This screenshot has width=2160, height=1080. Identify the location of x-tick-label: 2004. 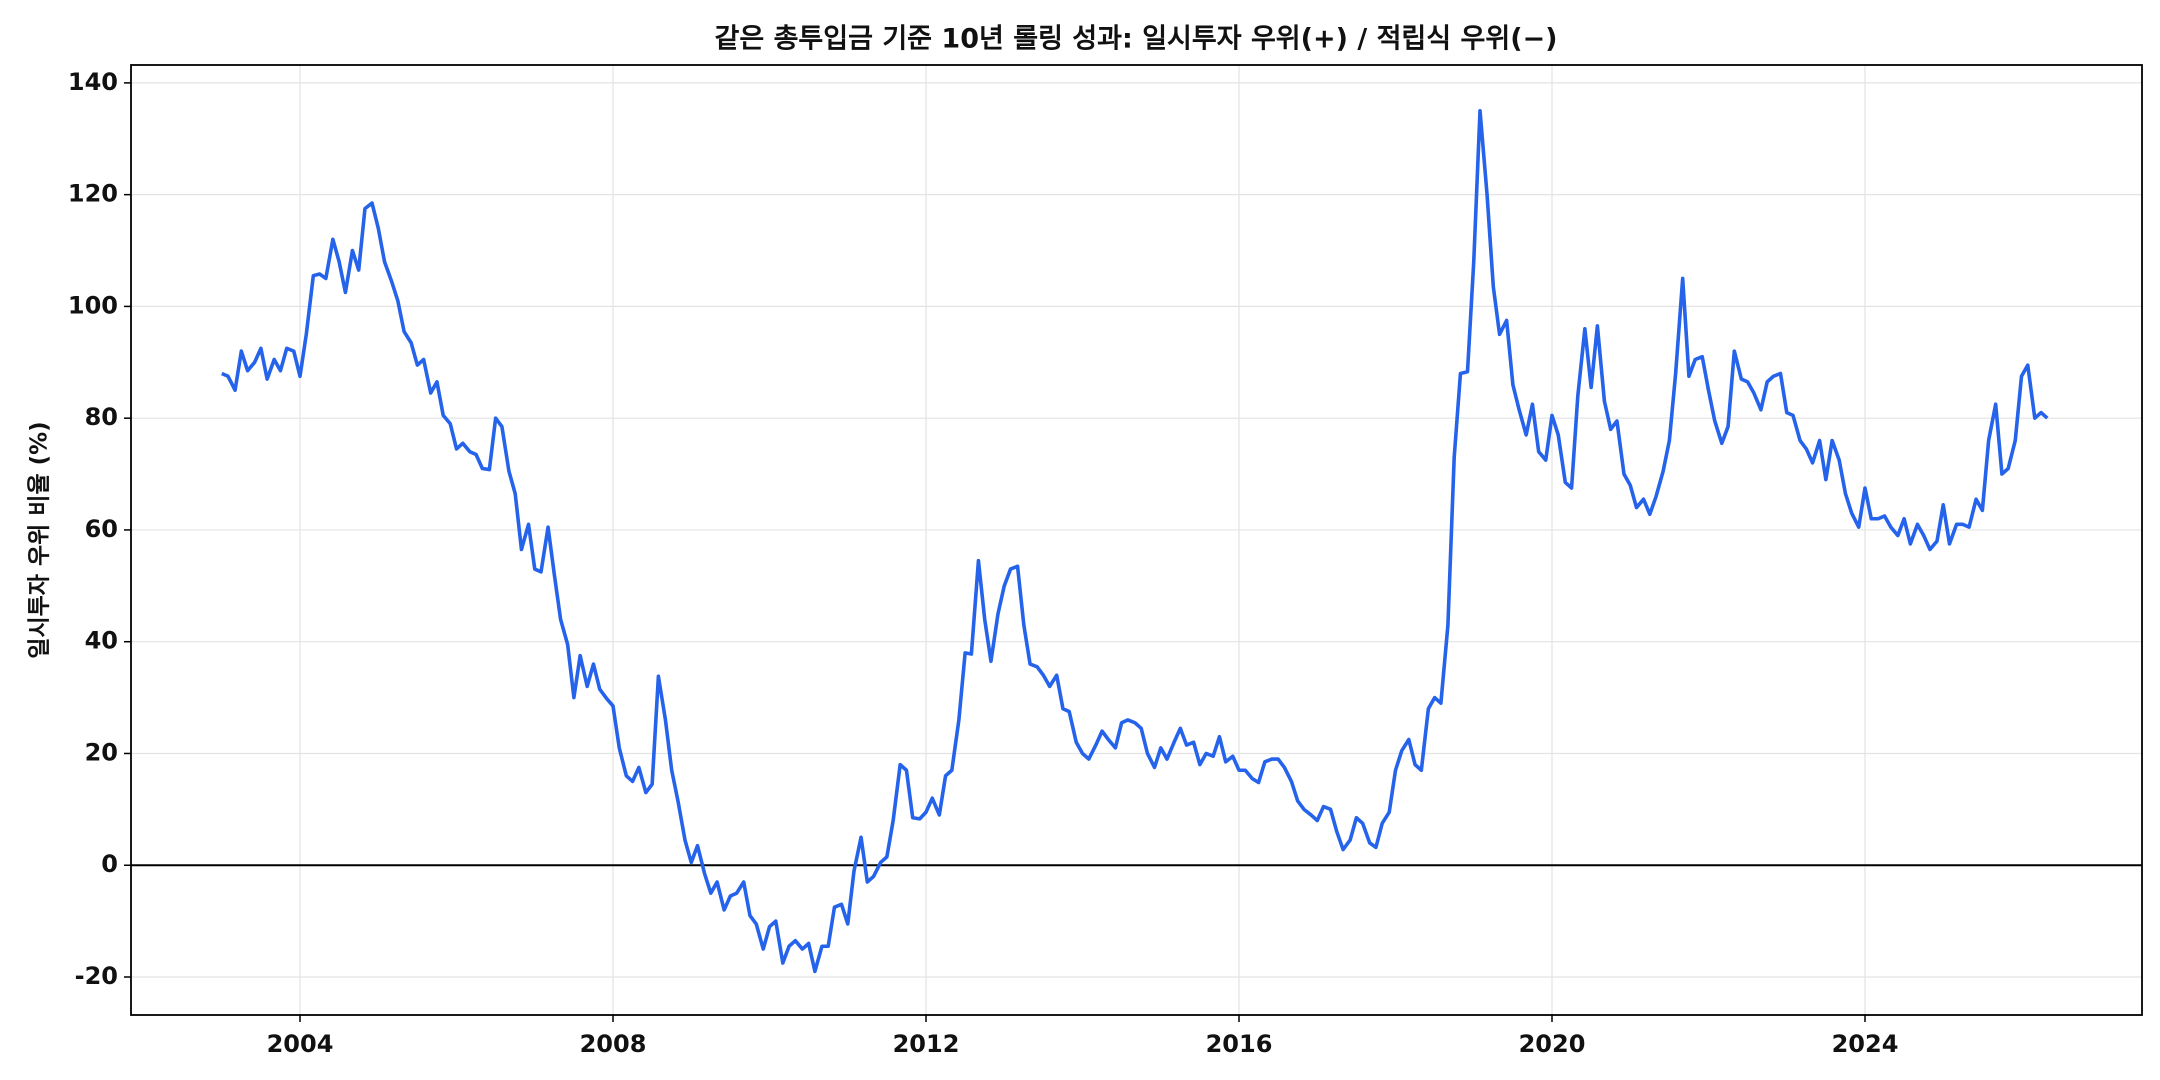
(300, 1044).